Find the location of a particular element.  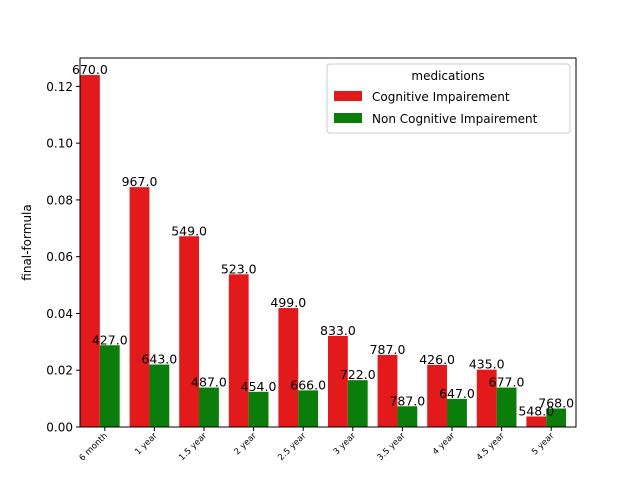

x-tick-label: 6 month is located at coordinates (94, 447).